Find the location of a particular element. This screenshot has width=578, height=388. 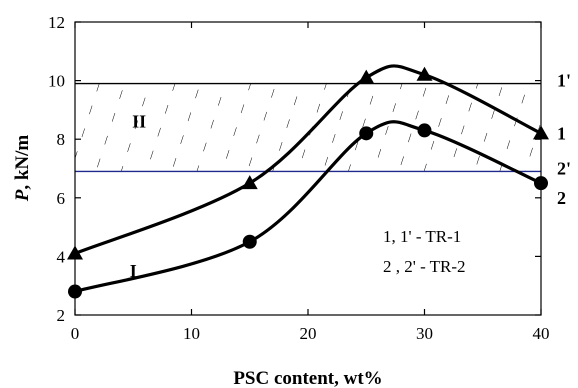

x-tick-label: 30 is located at coordinates (424, 333).